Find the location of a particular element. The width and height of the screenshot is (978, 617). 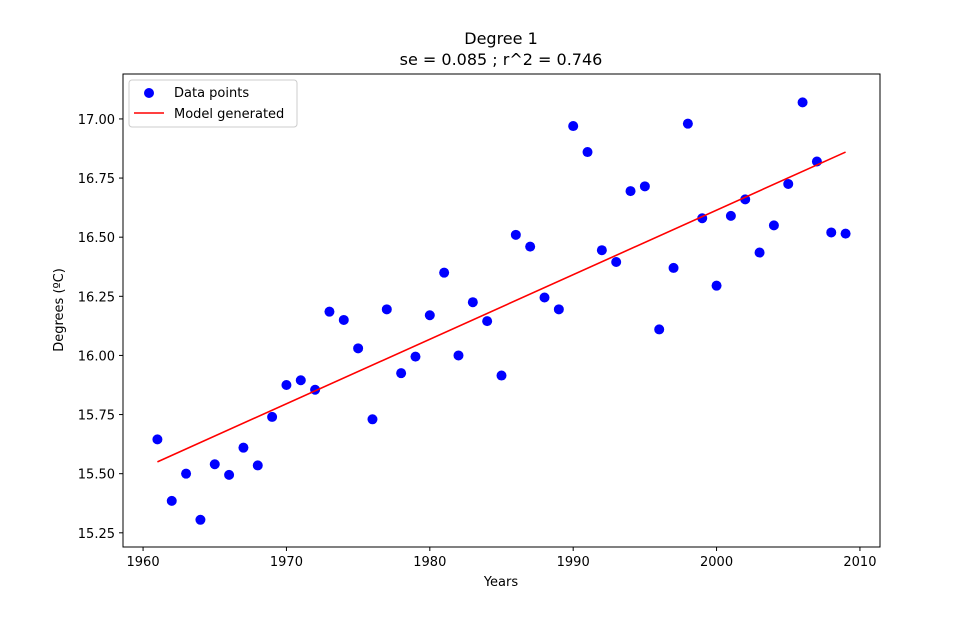

legend-box is located at coordinates (213, 103).